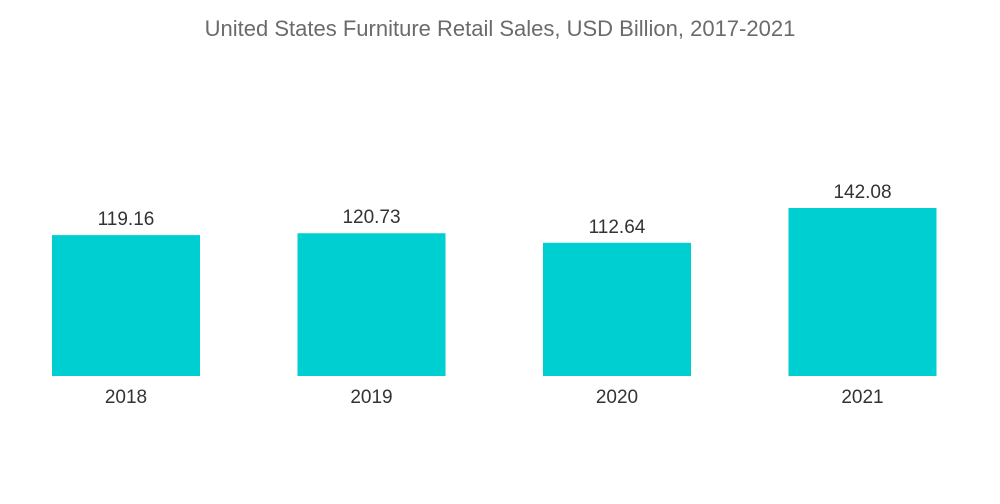  What do you see at coordinates (862, 292) in the screenshot?
I see `bar-2021` at bounding box center [862, 292].